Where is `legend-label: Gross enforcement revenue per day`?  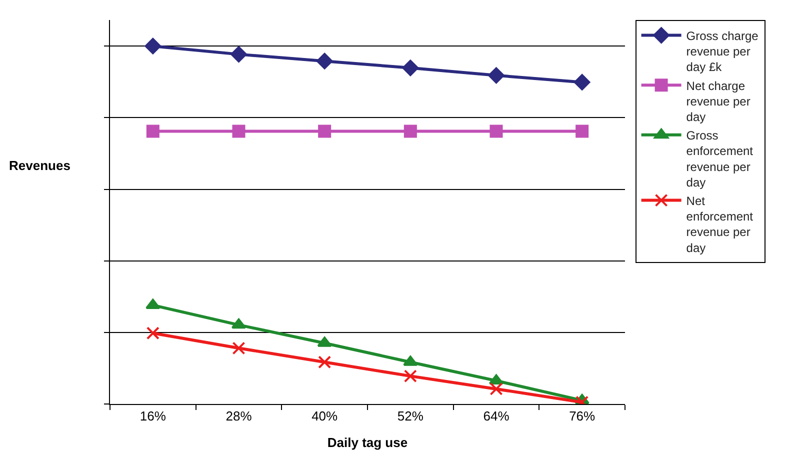
legend-label: Gross enforcement revenue per day is located at coordinates (720, 159).